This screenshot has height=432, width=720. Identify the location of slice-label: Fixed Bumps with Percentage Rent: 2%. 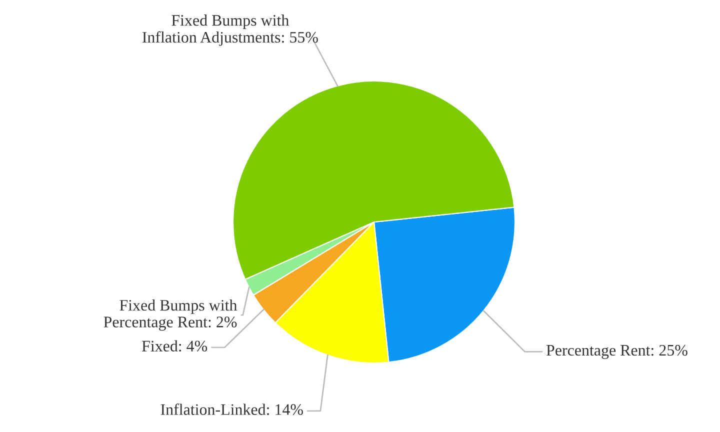
(171, 315).